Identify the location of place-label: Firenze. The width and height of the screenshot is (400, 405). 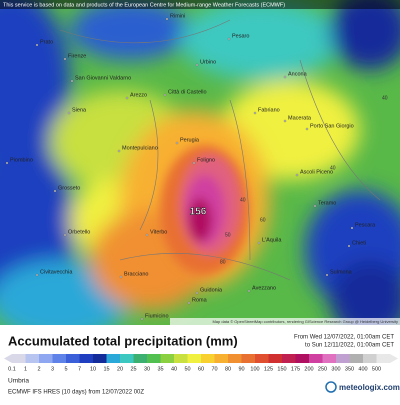
(77, 56).